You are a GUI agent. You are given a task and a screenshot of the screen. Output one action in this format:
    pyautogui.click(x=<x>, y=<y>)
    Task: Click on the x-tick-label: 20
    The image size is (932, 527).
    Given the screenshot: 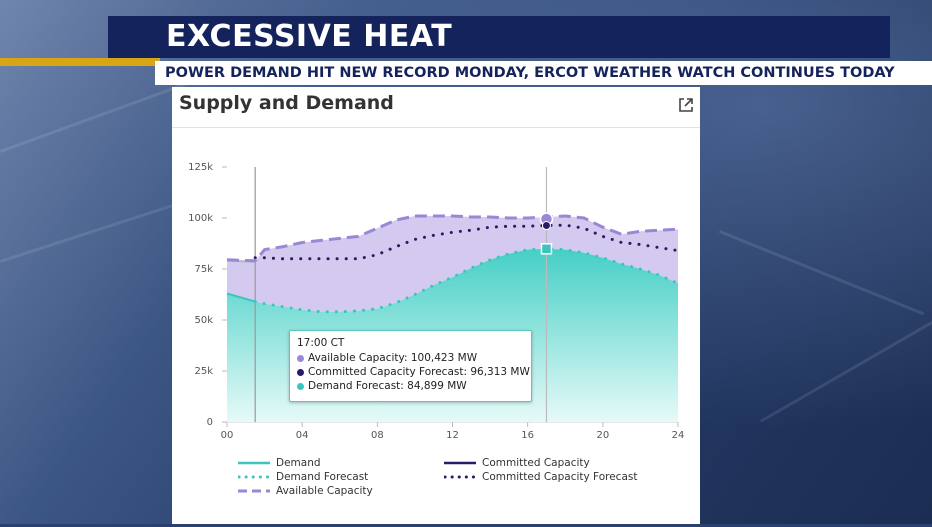 What is the action you would take?
    pyautogui.click(x=602, y=435)
    